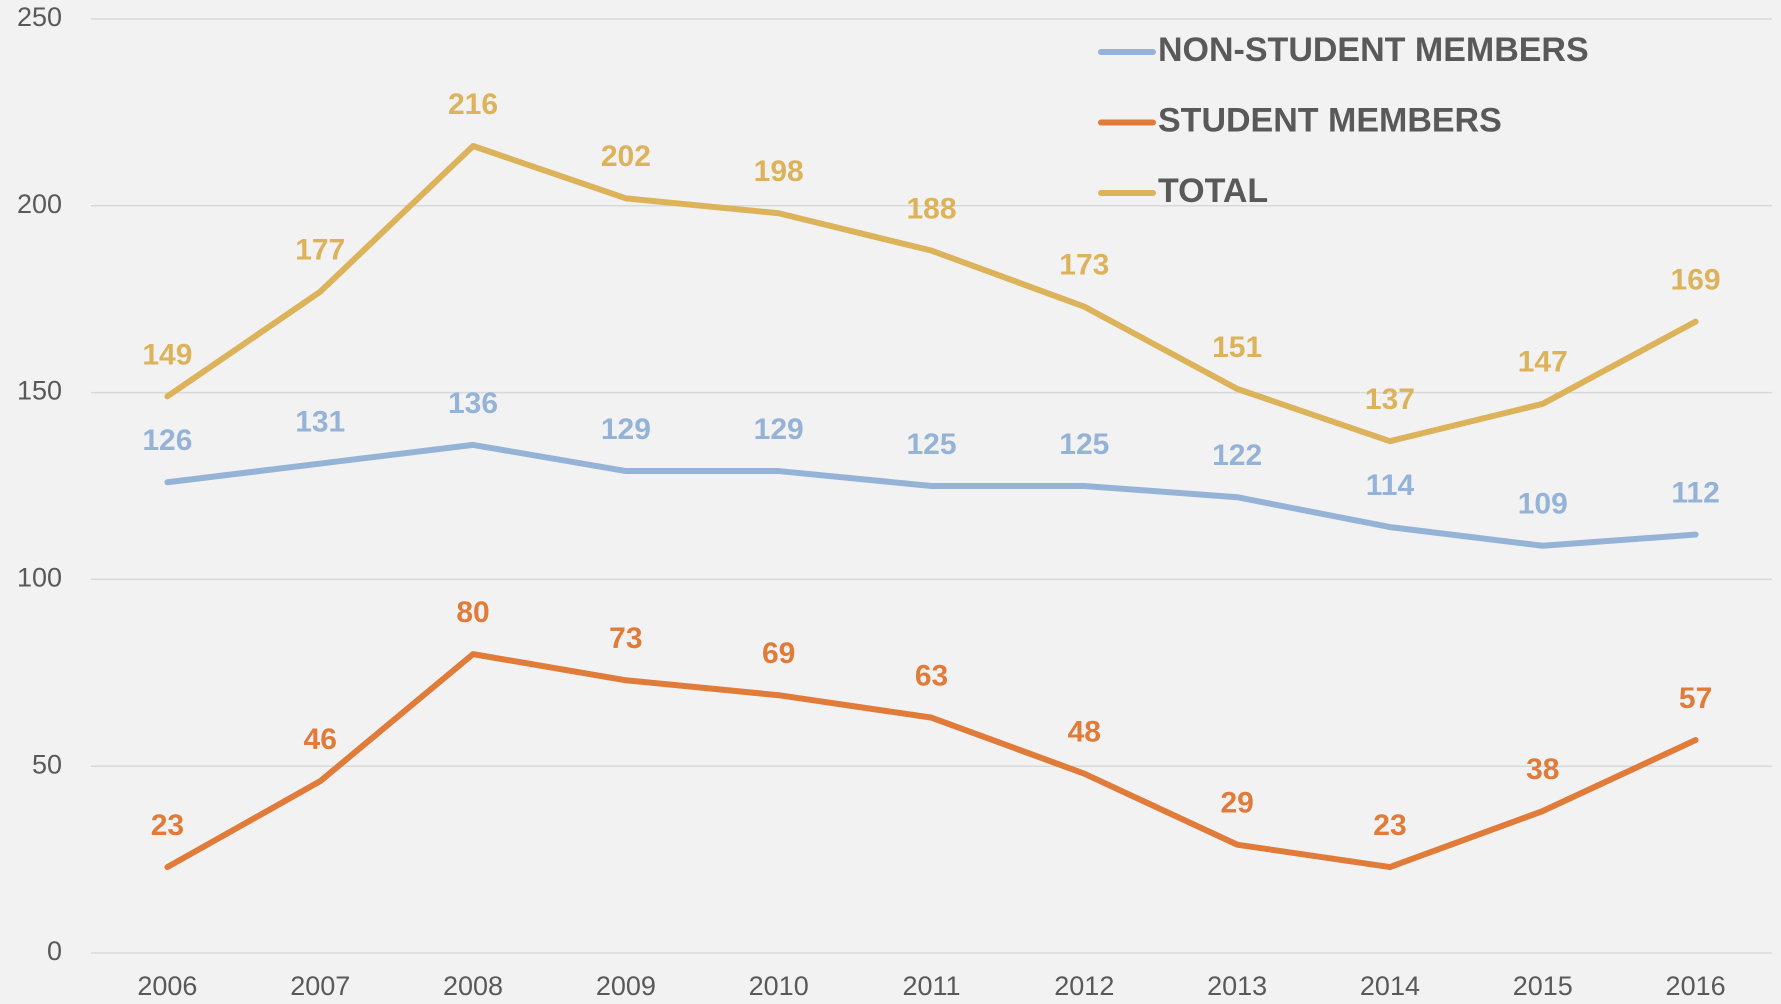 The width and height of the screenshot is (1781, 1004). Describe the element at coordinates (1390, 485) in the screenshot. I see `data-label: 114` at that location.